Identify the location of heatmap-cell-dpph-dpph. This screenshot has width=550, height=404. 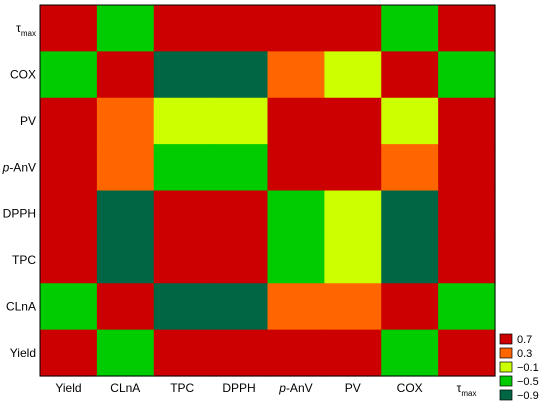
(239, 214).